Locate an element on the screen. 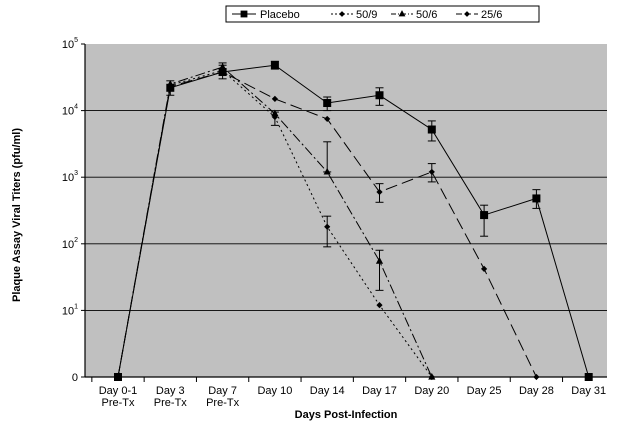  x-tick-label: Day 31 is located at coordinates (588, 391).